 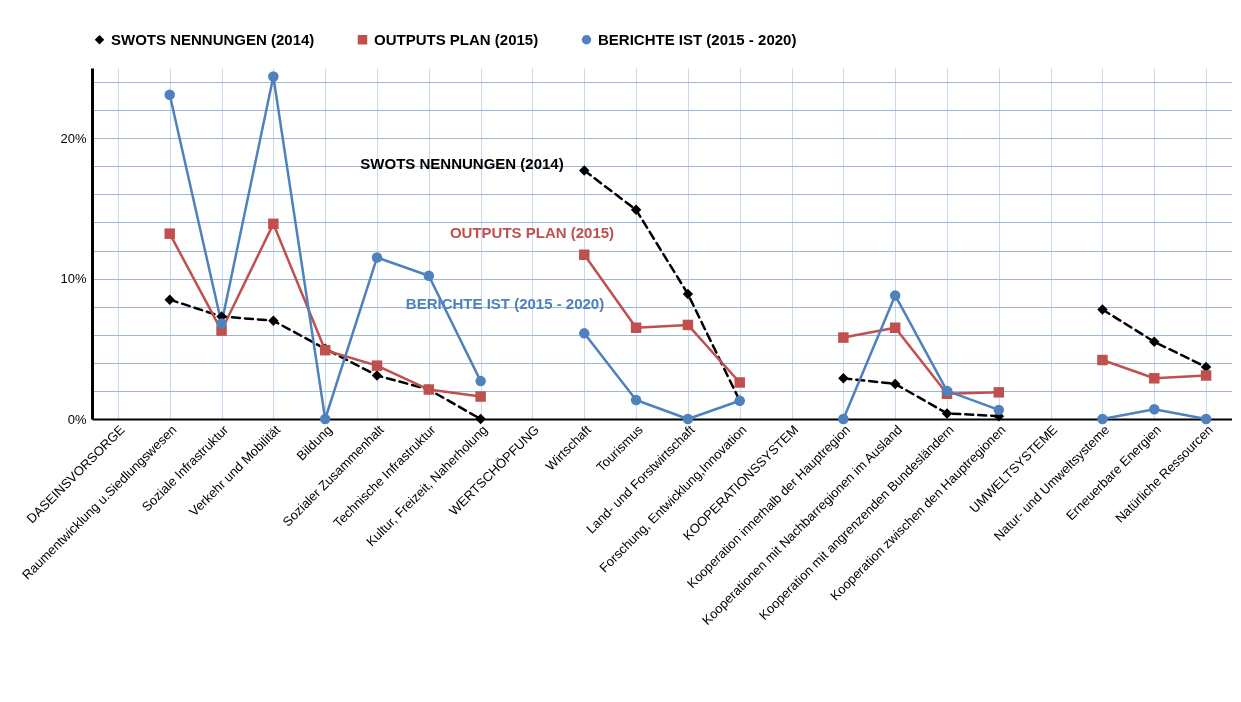 What do you see at coordinates (462, 163) in the screenshot?
I see `annotation: SWOTS NENNUNGEN (2014)` at bounding box center [462, 163].